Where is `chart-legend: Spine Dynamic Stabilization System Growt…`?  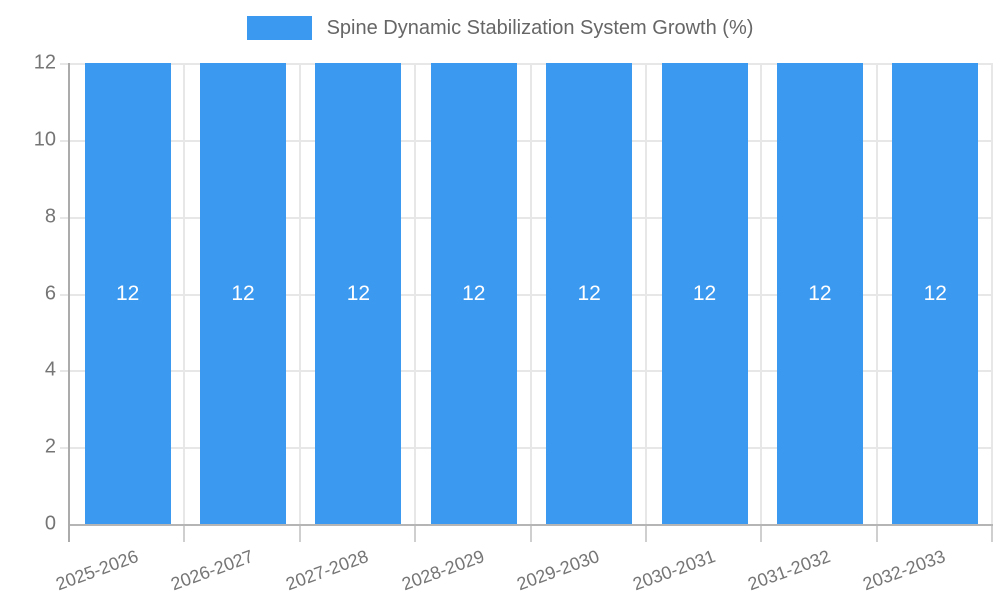
chart-legend: Spine Dynamic Stabilization System Growt… is located at coordinates (500, 28).